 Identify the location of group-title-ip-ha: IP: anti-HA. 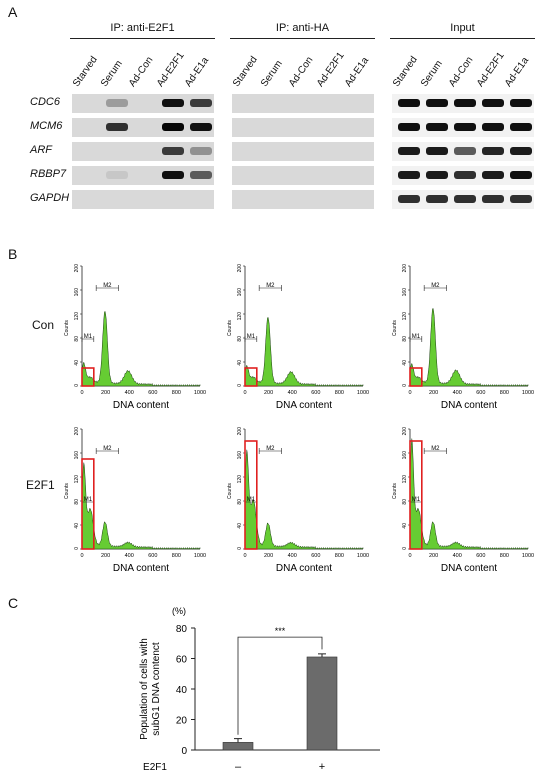
(302, 28).